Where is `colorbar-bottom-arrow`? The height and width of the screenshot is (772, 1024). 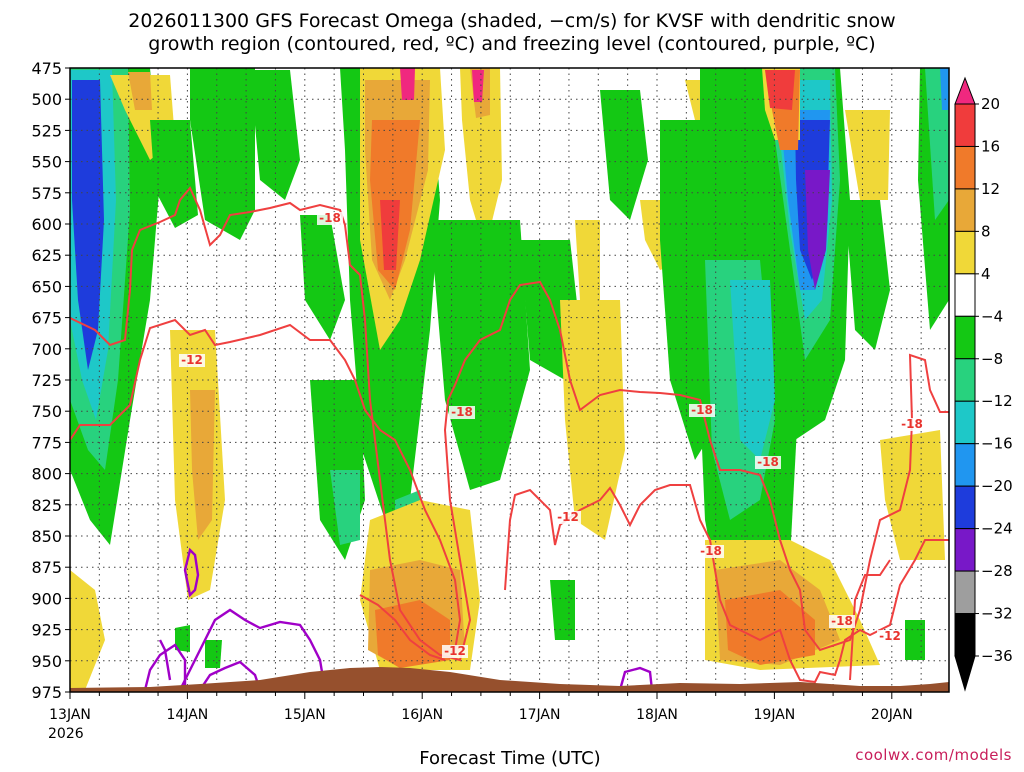 colorbar-bottom-arrow is located at coordinates (965, 673).